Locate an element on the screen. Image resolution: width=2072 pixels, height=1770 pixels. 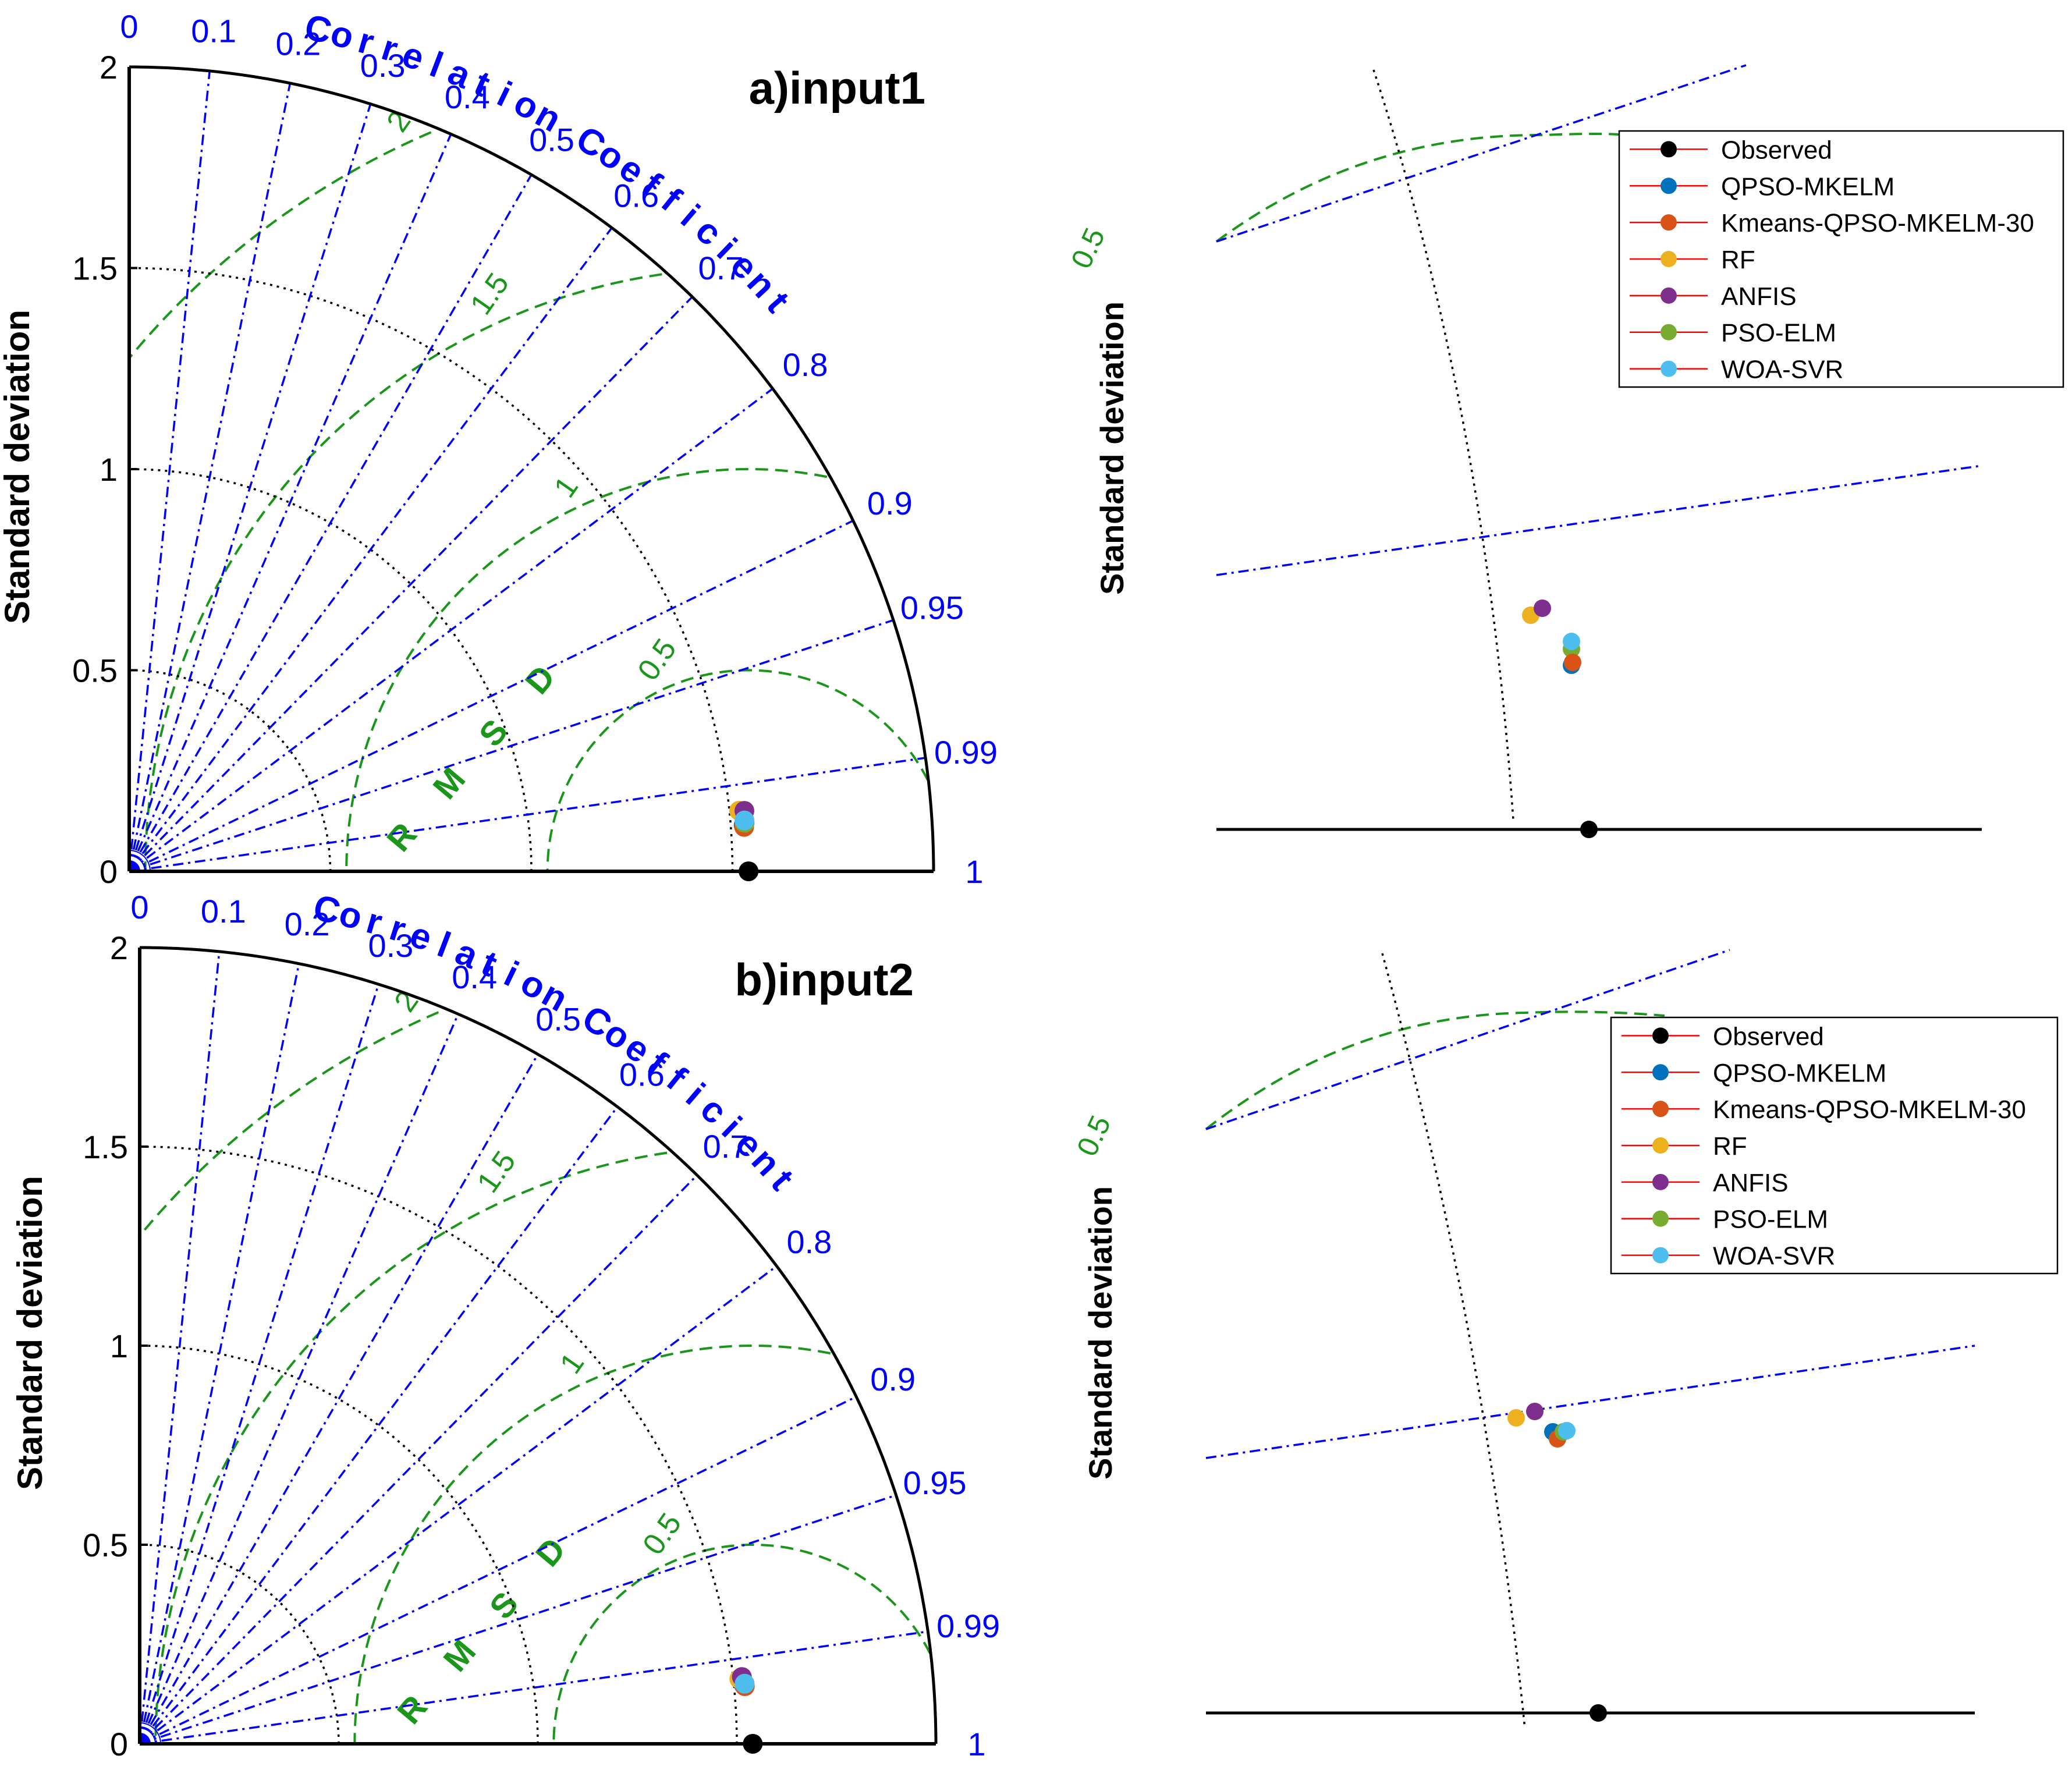
legend-label: Kmeans-QPSO-MKELM-30 is located at coordinates (1869, 1109).